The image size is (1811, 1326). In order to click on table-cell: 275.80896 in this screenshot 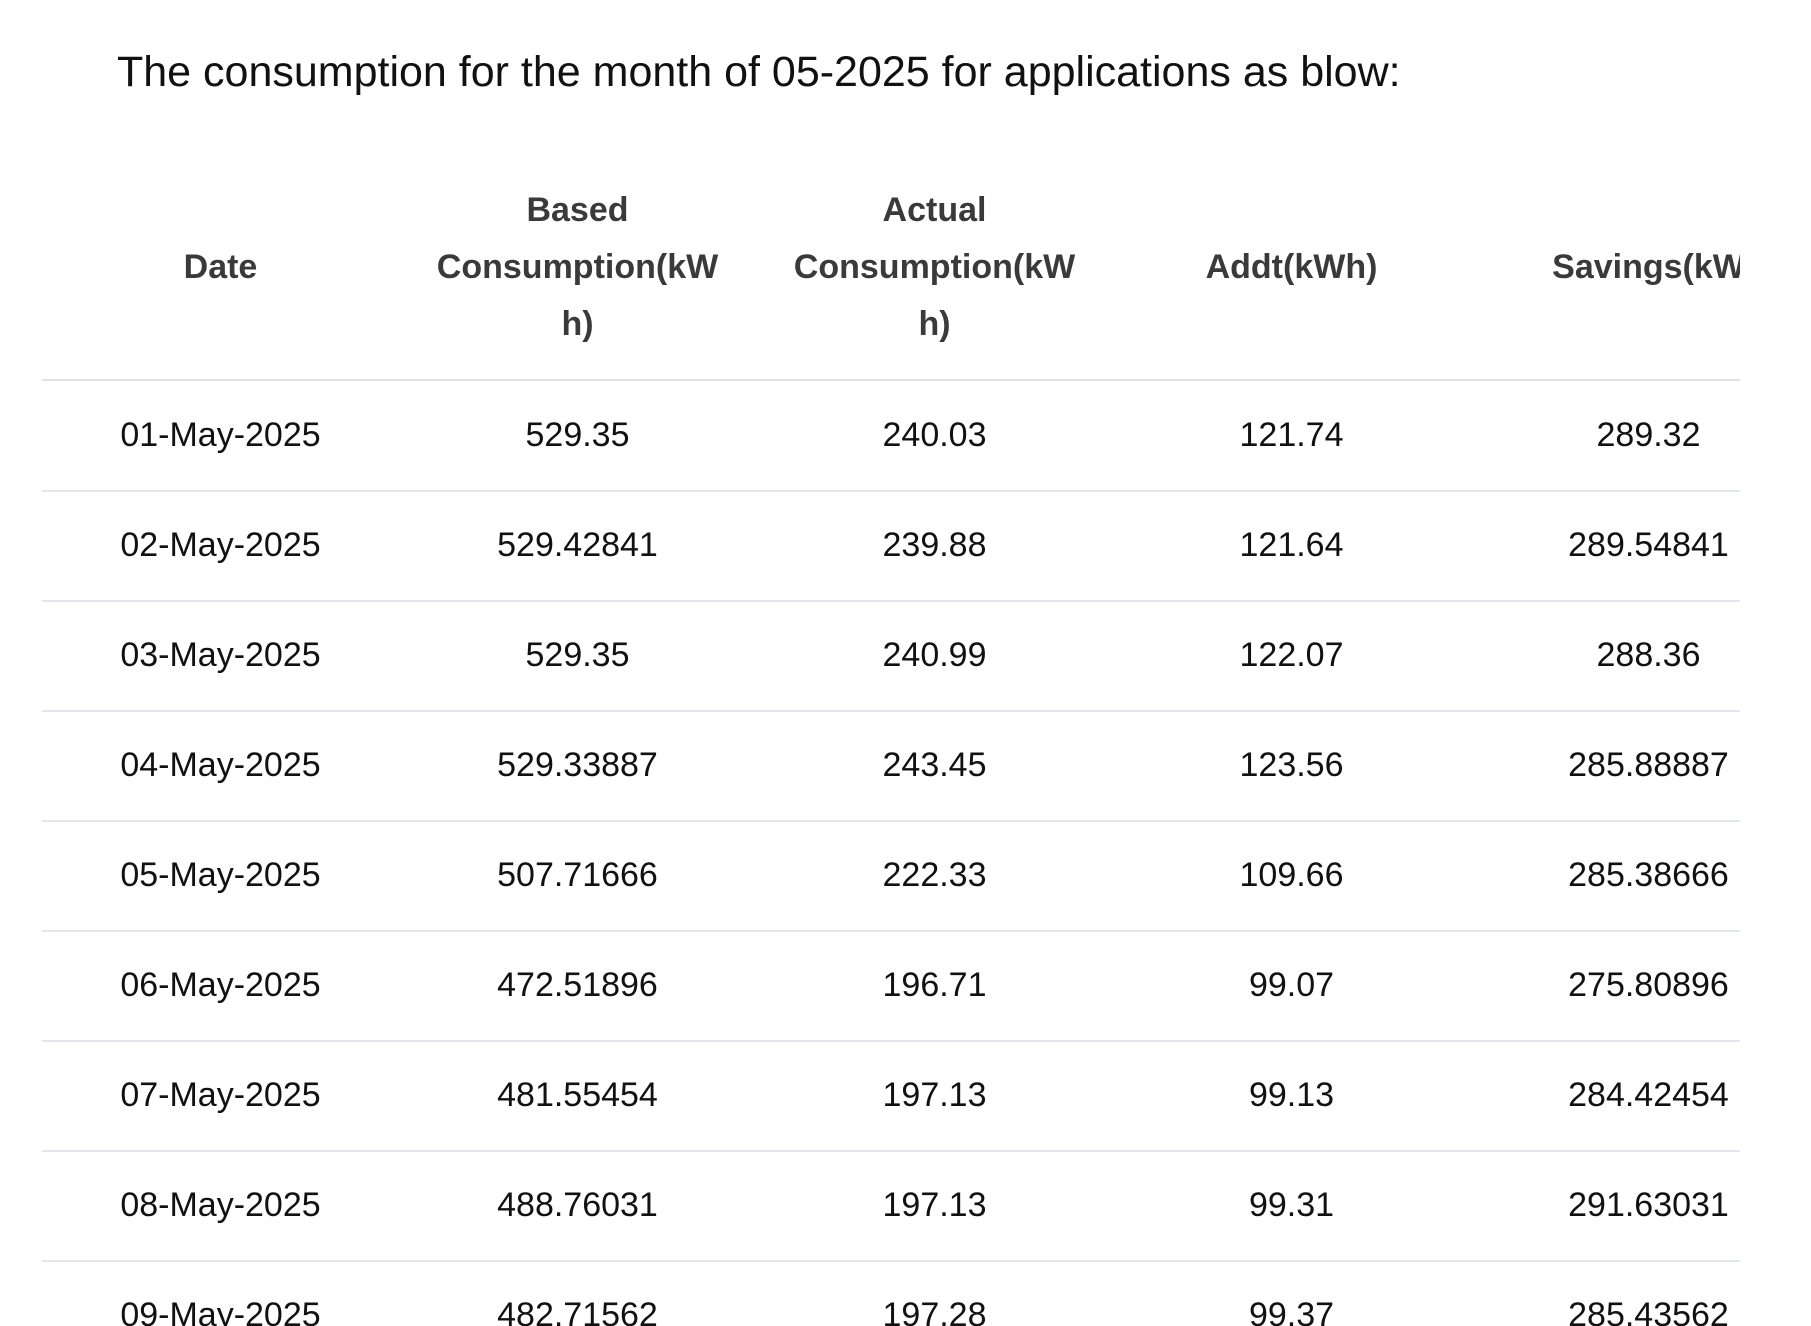, I will do `click(1648, 985)`.